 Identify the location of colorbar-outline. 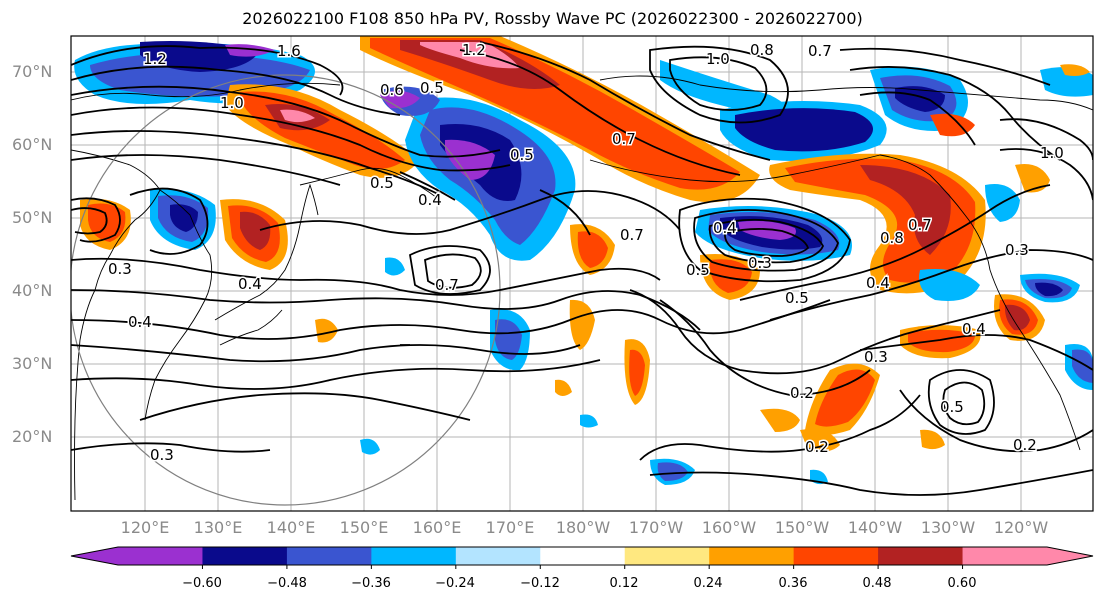
(582, 556).